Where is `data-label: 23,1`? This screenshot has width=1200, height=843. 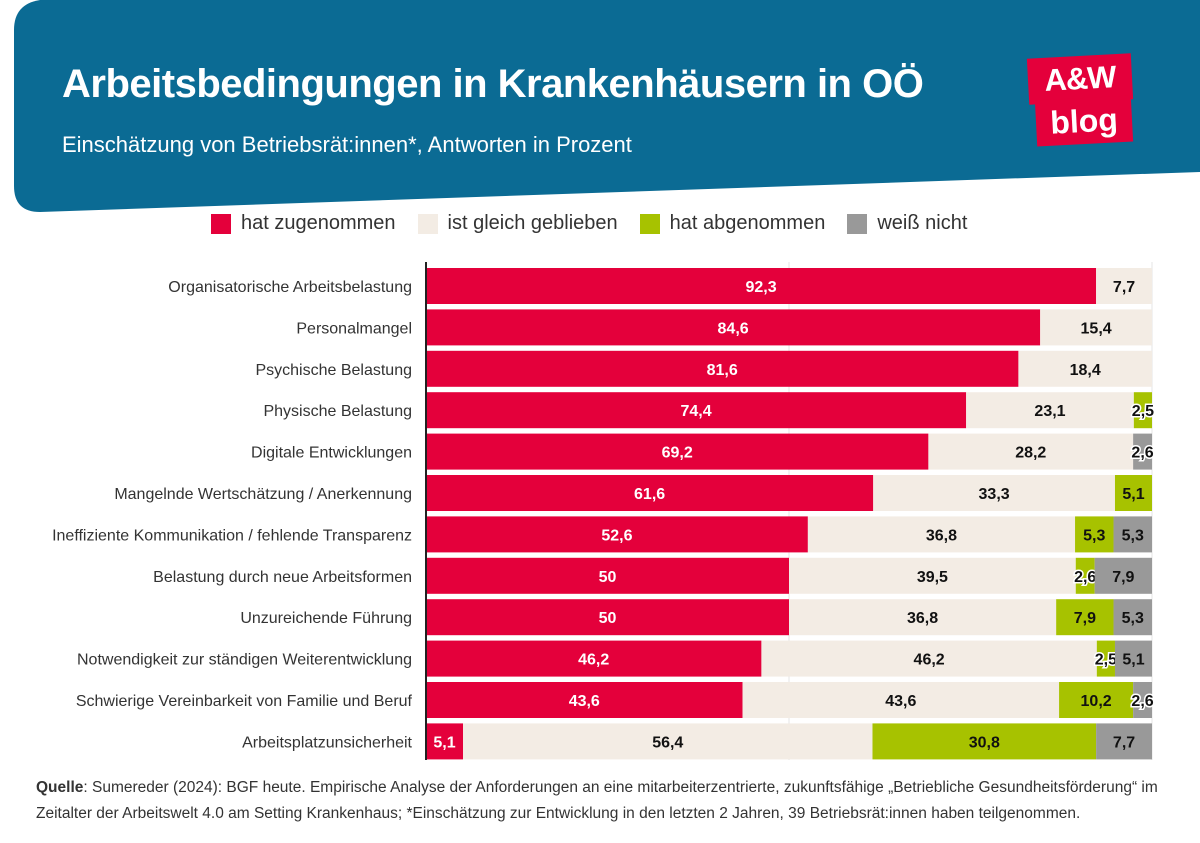
data-label: 23,1 is located at coordinates (1049, 411).